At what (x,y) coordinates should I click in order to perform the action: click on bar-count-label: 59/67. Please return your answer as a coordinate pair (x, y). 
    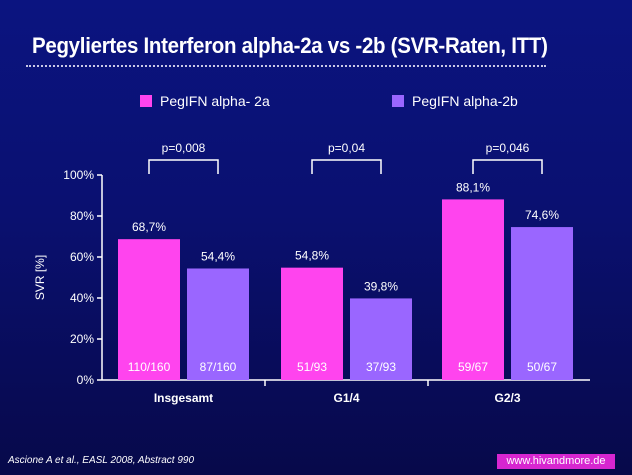
    Looking at the image, I should click on (473, 367).